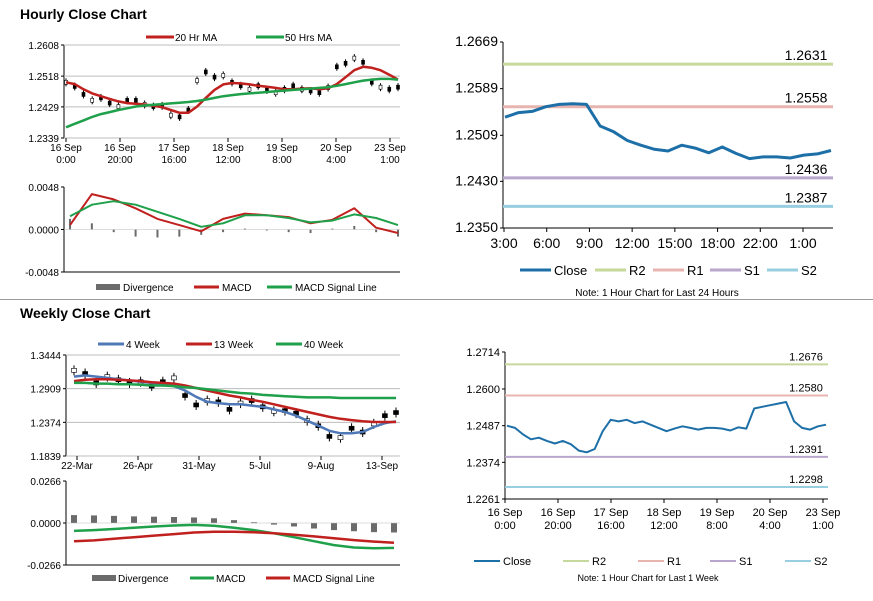  Describe the element at coordinates (43, 231) in the screenshot. I see `hm-y-tick-label: 0.0000` at that location.